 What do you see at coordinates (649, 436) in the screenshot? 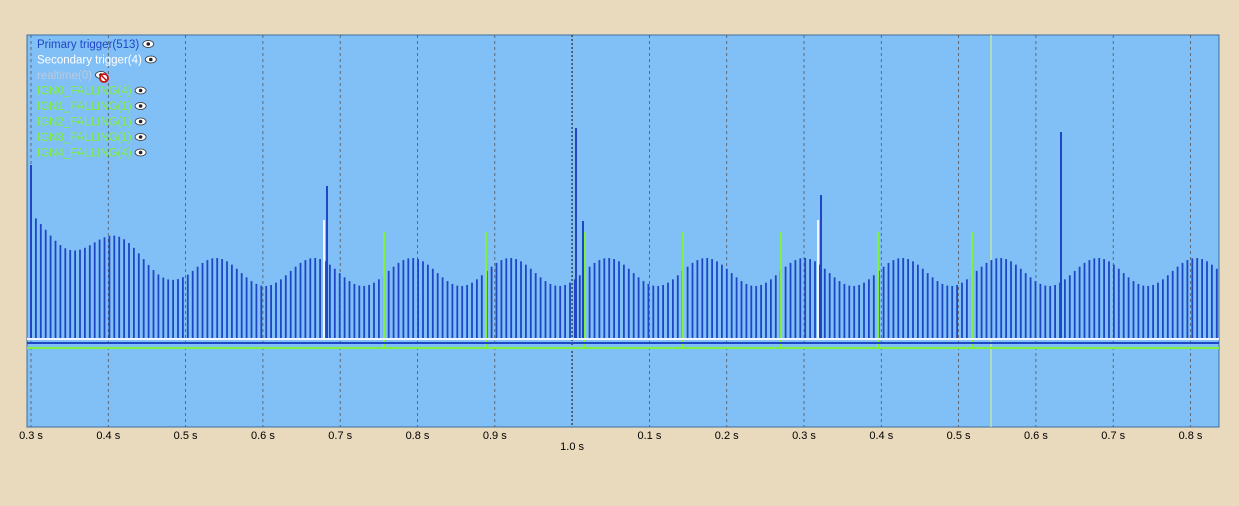
I see `x-tick-label: 0.1 s` at bounding box center [649, 436].